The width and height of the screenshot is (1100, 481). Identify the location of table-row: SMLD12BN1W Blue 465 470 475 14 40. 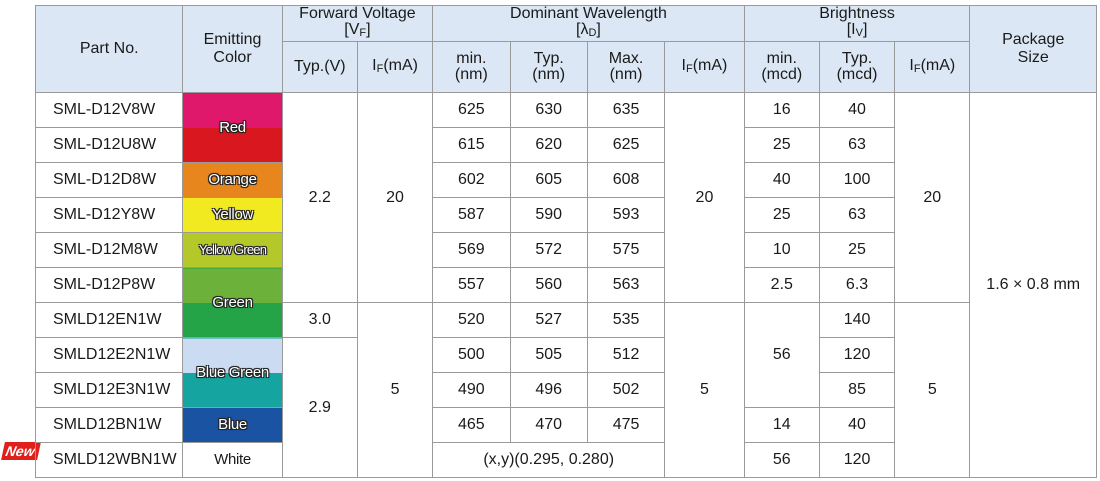
(565, 425).